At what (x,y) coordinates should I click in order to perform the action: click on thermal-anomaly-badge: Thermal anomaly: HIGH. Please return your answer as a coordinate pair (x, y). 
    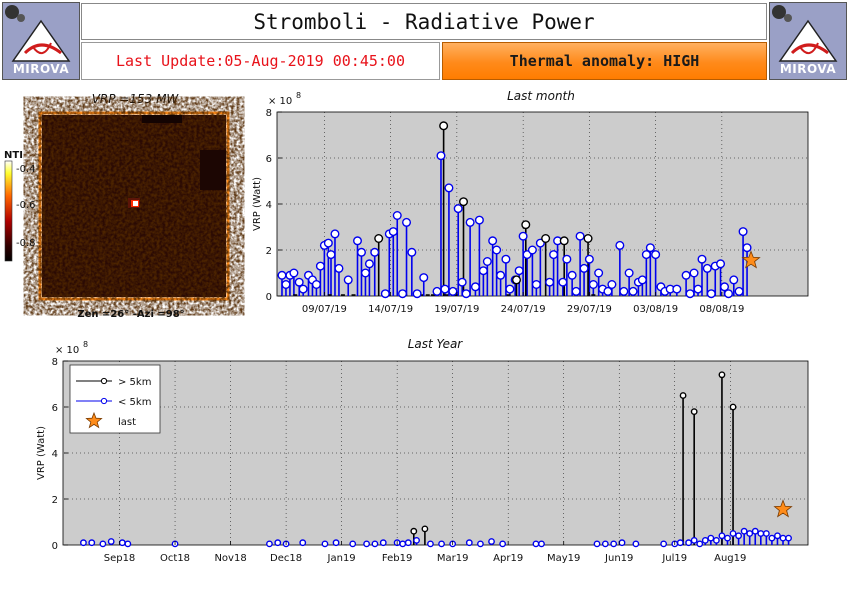
    Looking at the image, I should click on (604, 61).